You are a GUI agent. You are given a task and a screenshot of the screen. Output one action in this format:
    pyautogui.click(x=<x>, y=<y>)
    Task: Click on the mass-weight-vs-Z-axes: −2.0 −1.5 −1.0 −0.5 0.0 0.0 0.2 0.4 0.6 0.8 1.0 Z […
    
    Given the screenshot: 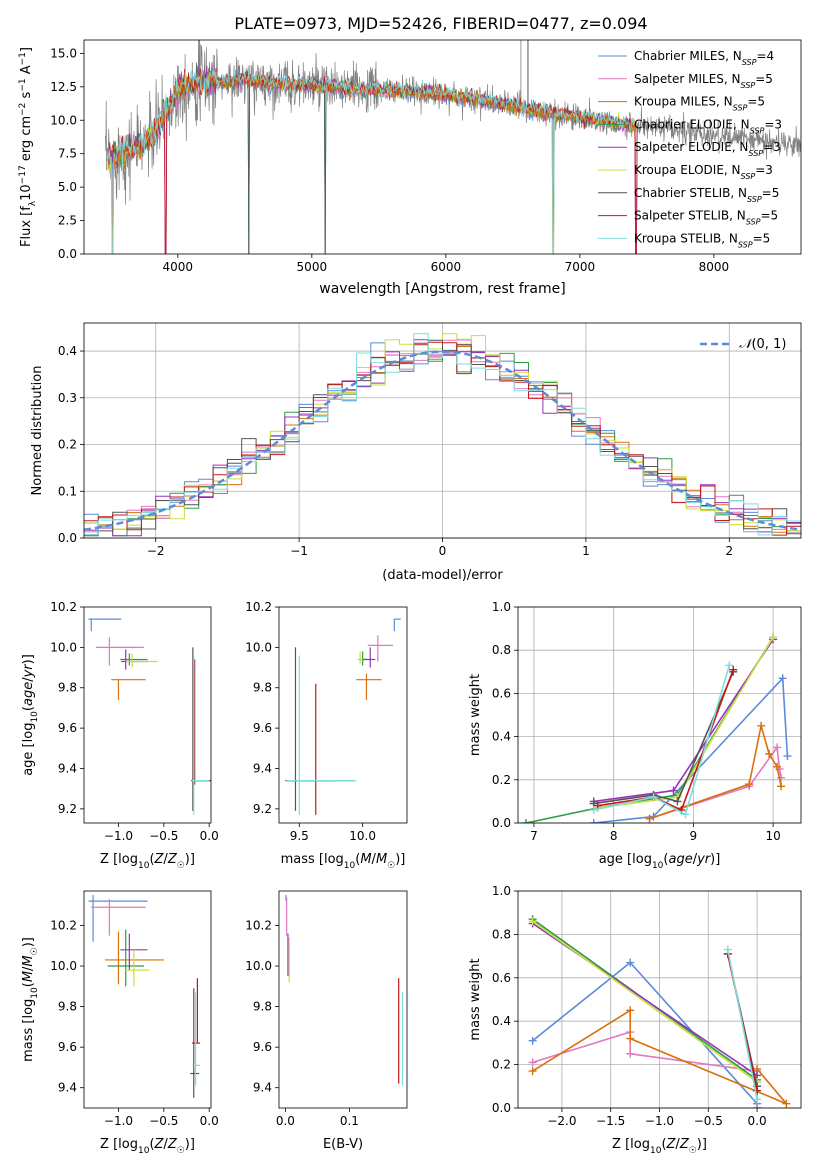 What is the action you would take?
    pyautogui.click(x=635, y=1020)
    